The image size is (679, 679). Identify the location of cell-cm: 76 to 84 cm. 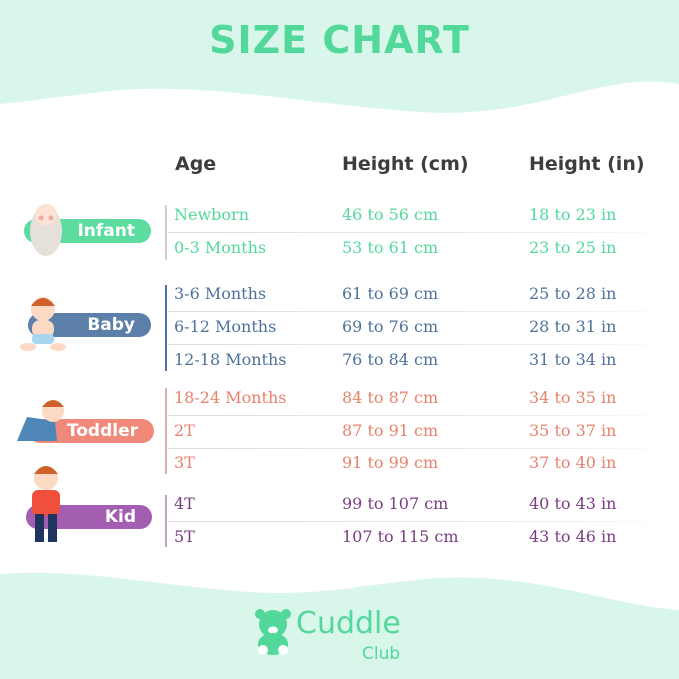
(390, 359).